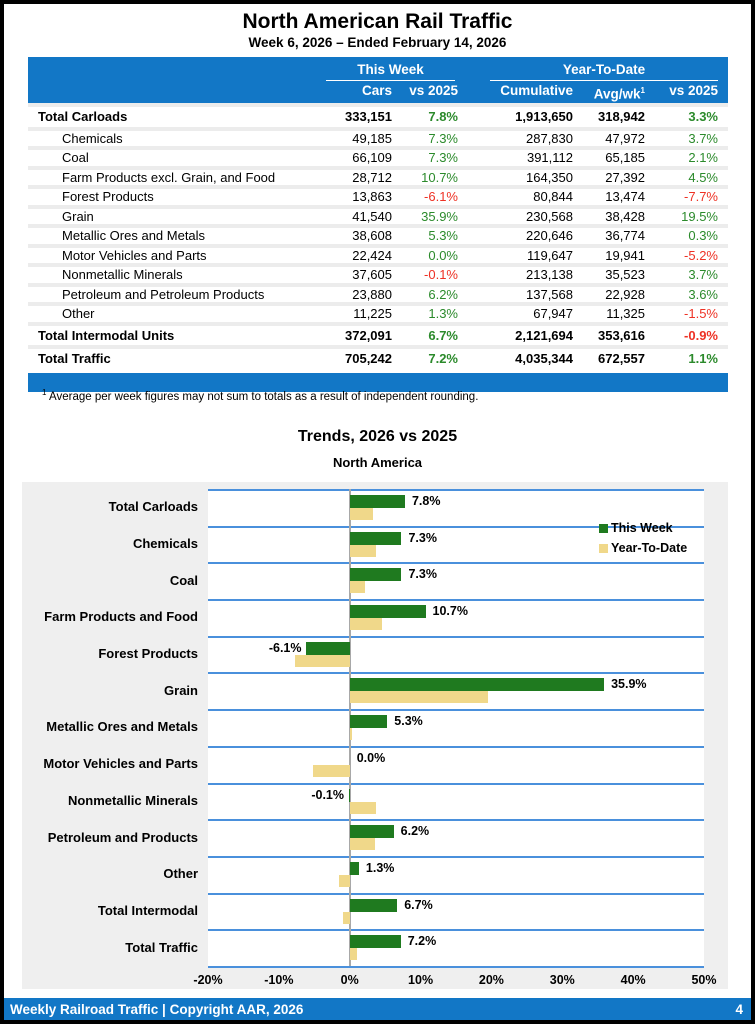 The height and width of the screenshot is (1024, 755). Describe the element at coordinates (621, 117) in the screenshot. I see `cell-avg: 318,942` at that location.